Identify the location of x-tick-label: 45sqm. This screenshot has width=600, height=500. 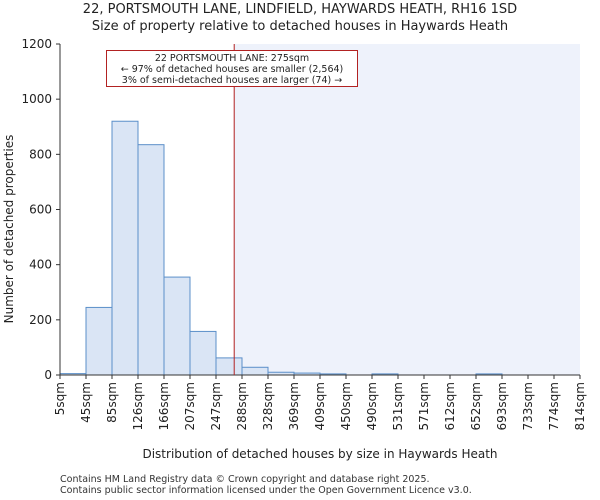
(86, 402).